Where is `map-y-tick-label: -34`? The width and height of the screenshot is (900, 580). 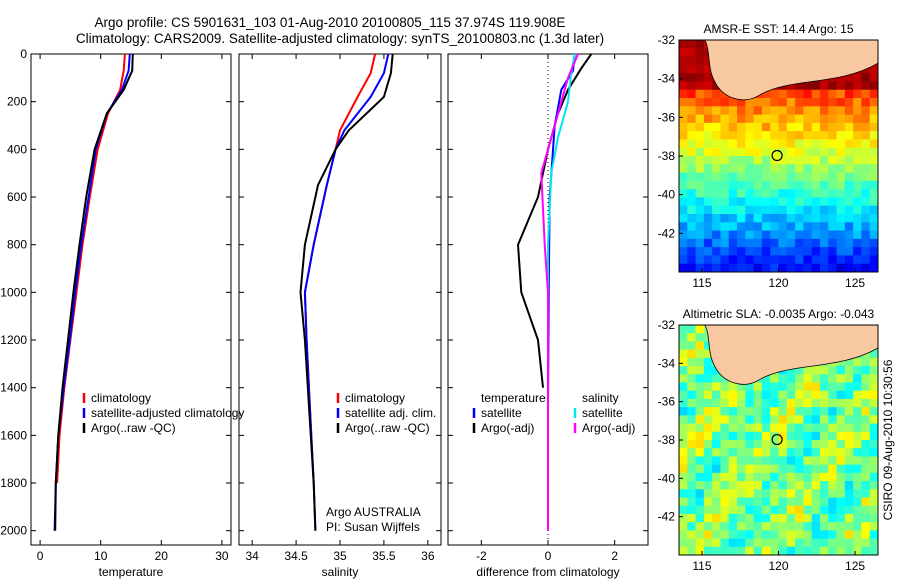 map-y-tick-label: -34 is located at coordinates (667, 363).